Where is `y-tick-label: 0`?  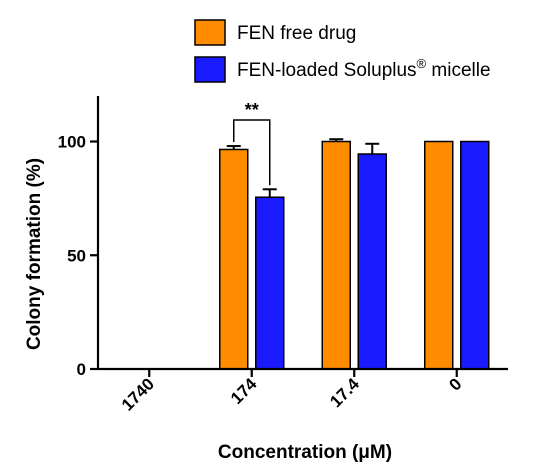 y-tick-label: 0 is located at coordinates (81, 369).